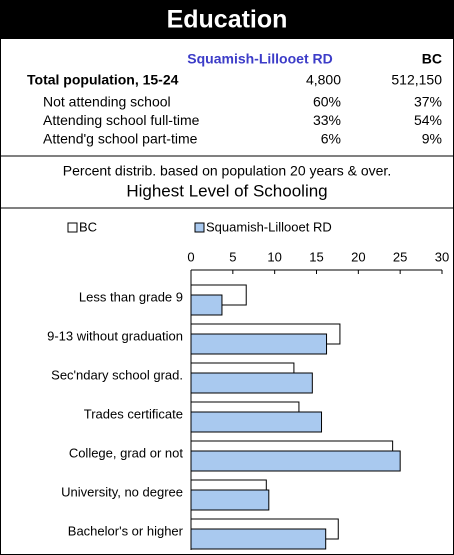  What do you see at coordinates (331, 139) in the screenshot?
I see `cell: 6%` at bounding box center [331, 139].